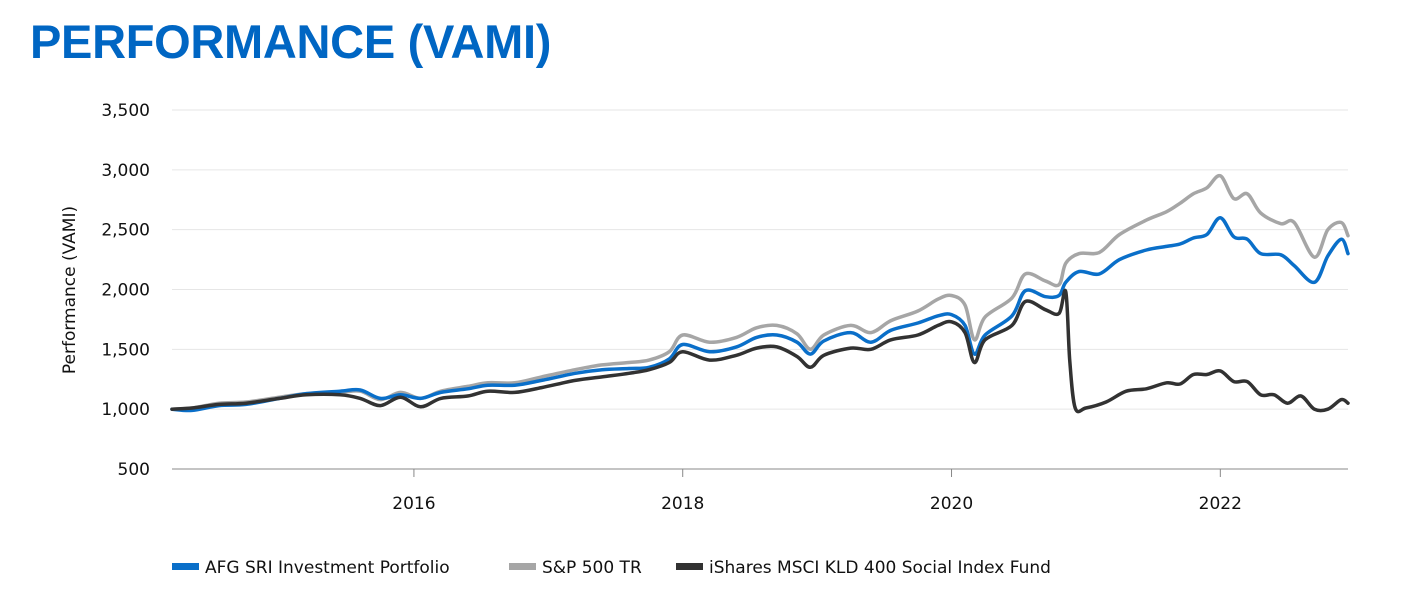 Image resolution: width=1420 pixels, height=606 pixels. I want to click on legend-swatch-afg-sri, so click(185, 566).